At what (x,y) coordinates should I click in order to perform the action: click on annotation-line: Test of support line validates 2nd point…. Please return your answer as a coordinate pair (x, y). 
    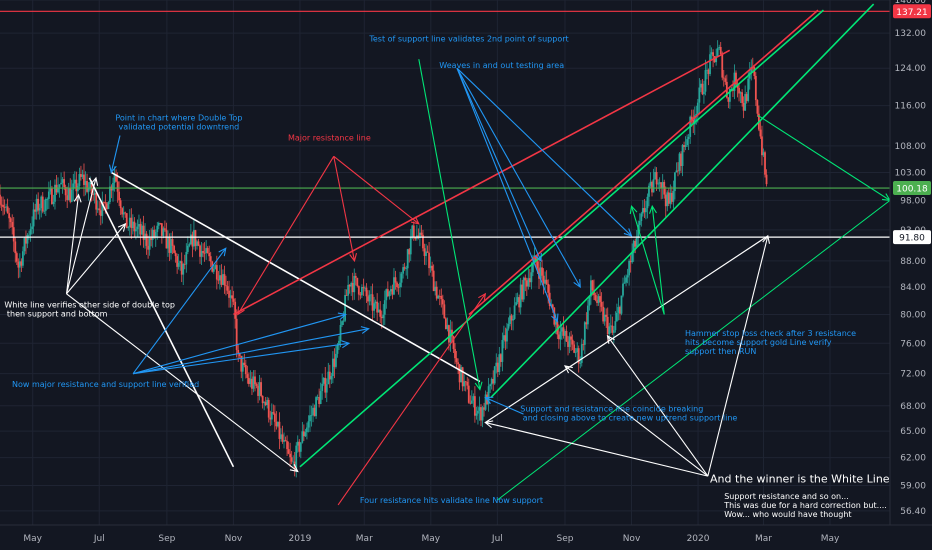
    Looking at the image, I should click on (468, 39).